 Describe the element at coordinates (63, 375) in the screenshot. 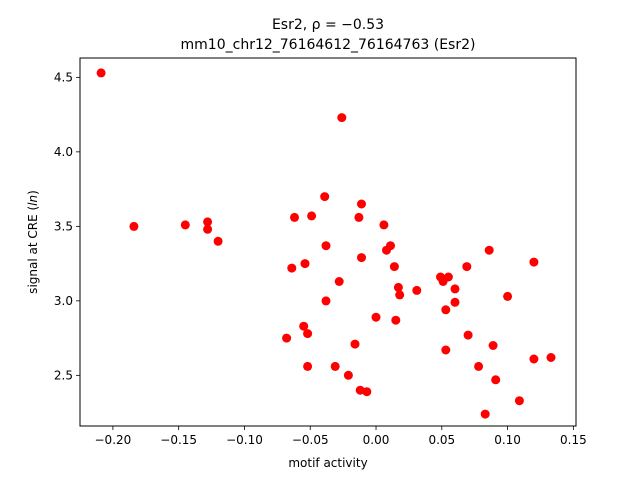

I see `y-tick-label: 2.5` at that location.